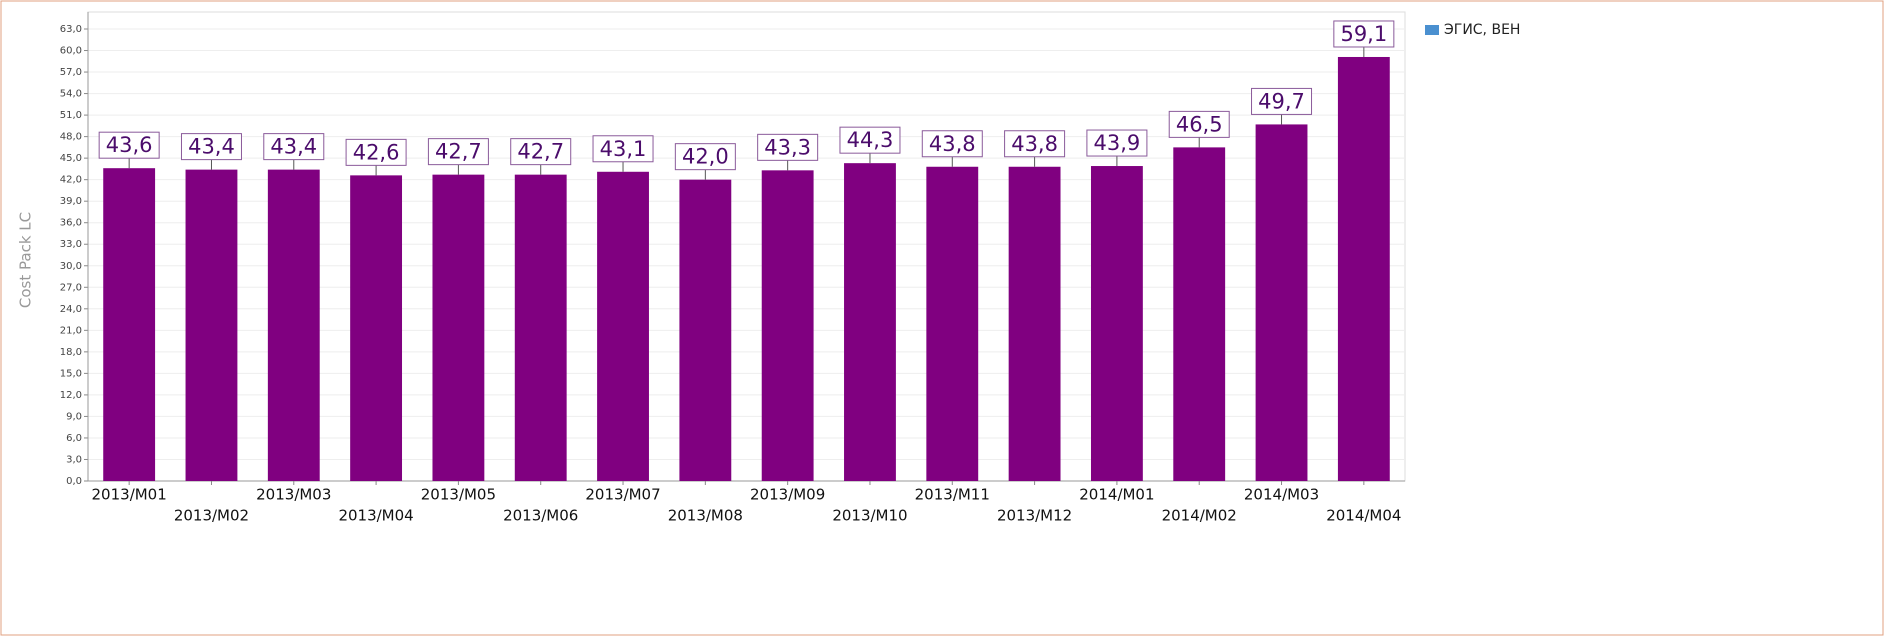 The width and height of the screenshot is (1884, 636). Describe the element at coordinates (1116, 495) in the screenshot. I see `x-tick-label: 2014/M01` at that location.